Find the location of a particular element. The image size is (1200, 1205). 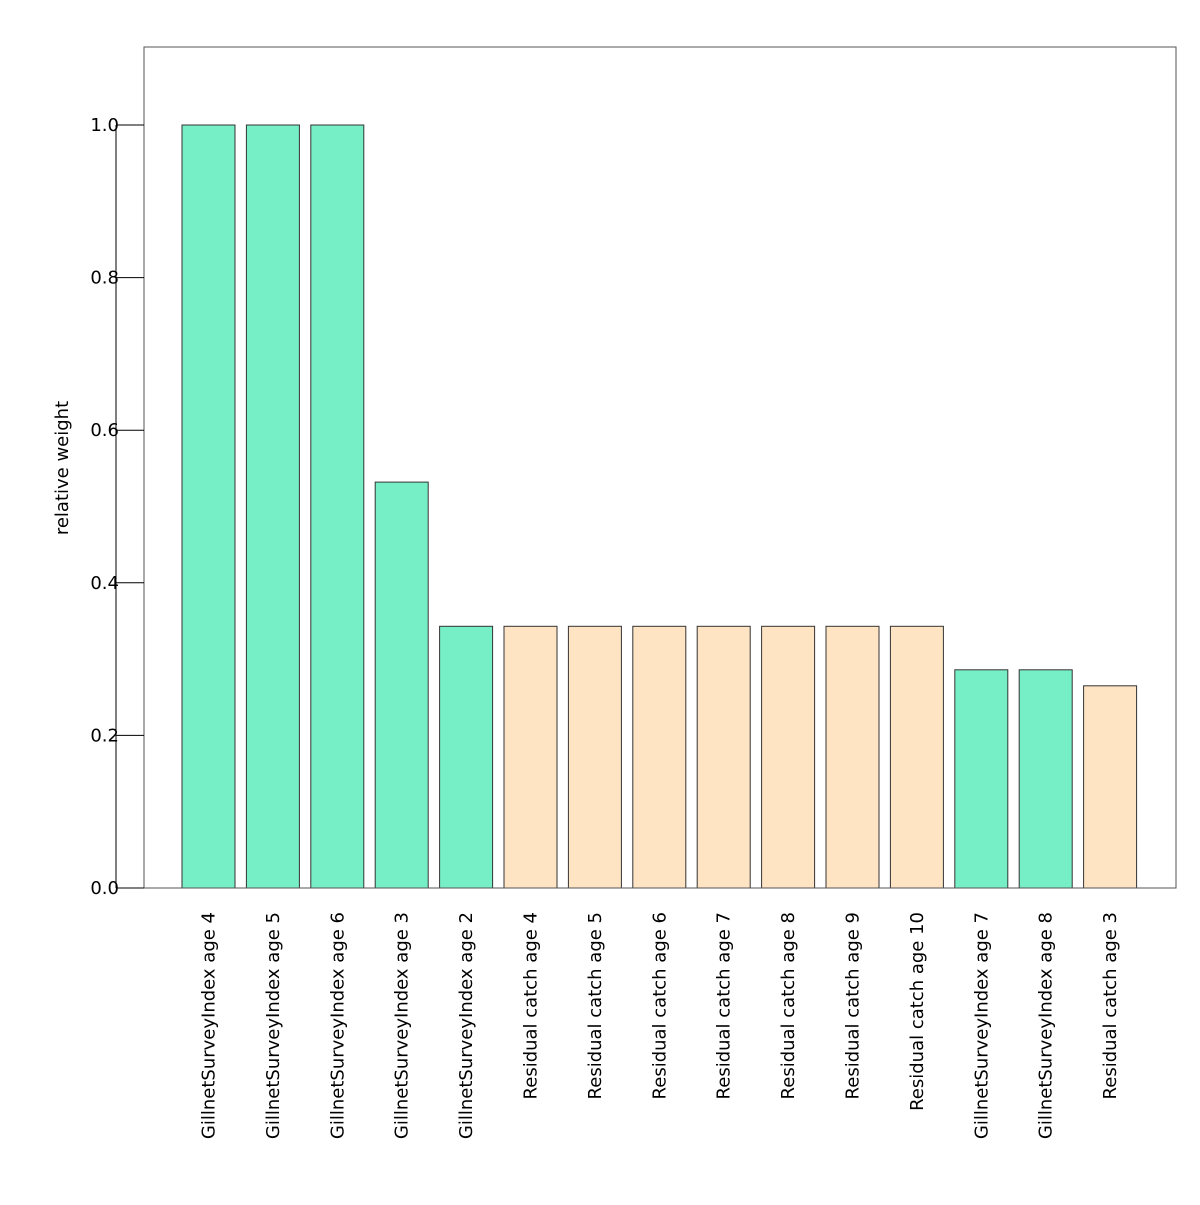

x-tick-label: Residual catch age 10 is located at coordinates (917, 1011).